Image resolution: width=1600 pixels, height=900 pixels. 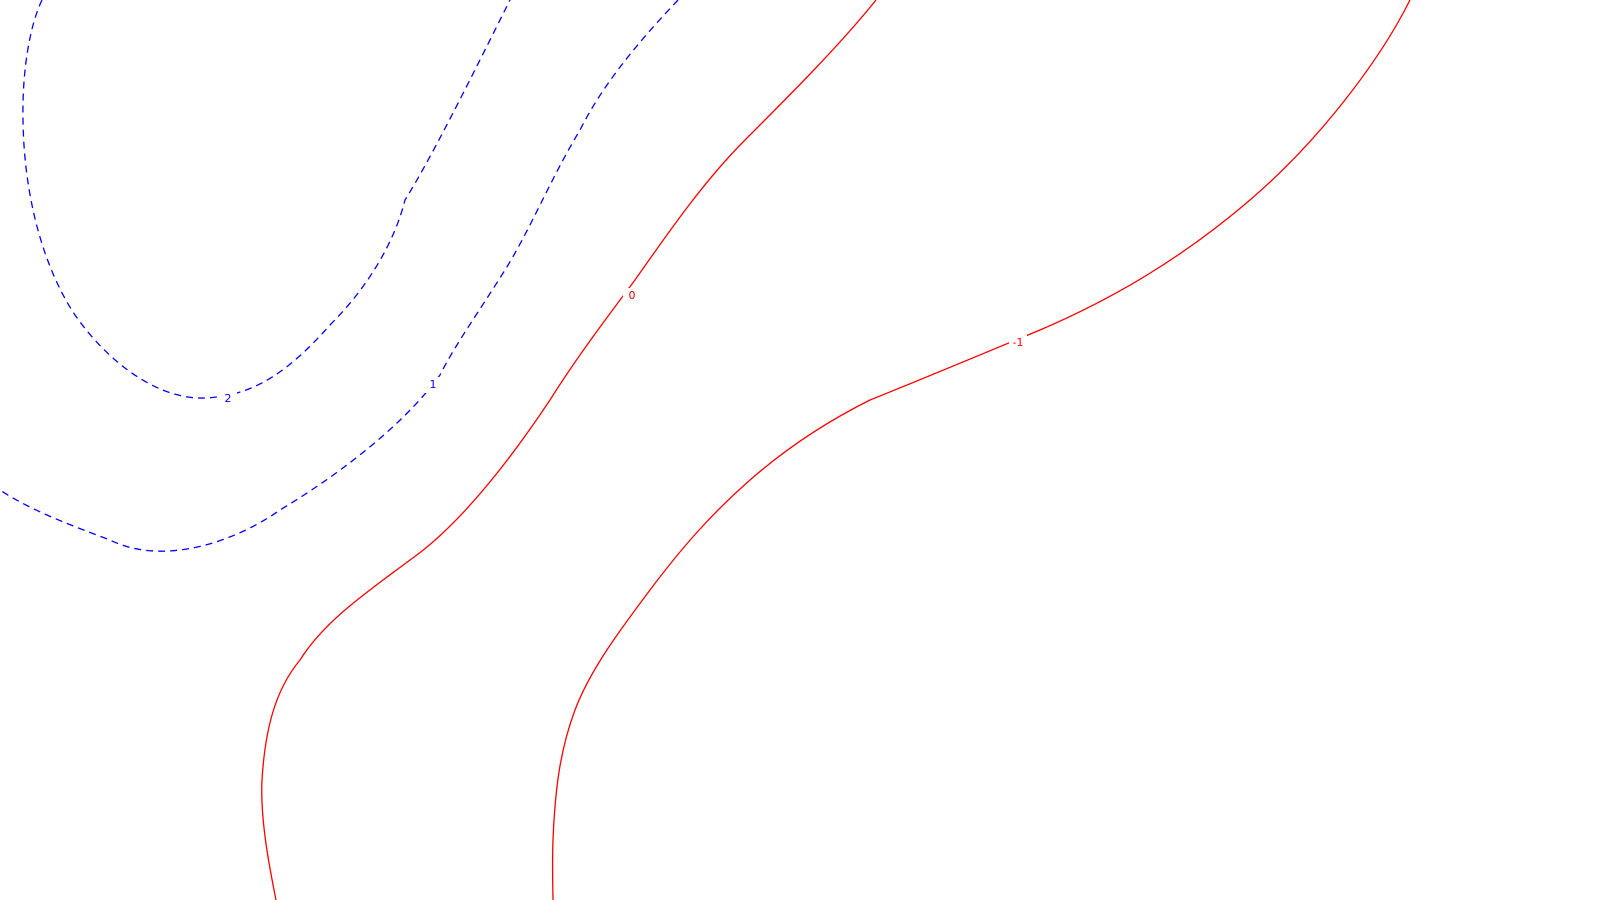 I want to click on contour-label-neg1: -1, so click(x=1018, y=342).